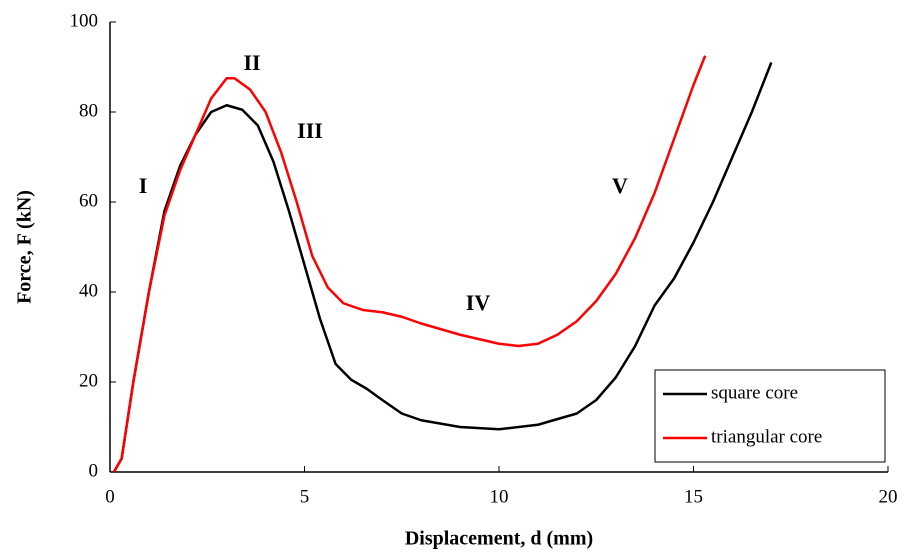 Image resolution: width=912 pixels, height=559 pixels. What do you see at coordinates (88, 290) in the screenshot?
I see `y-tick-label: 40` at bounding box center [88, 290].